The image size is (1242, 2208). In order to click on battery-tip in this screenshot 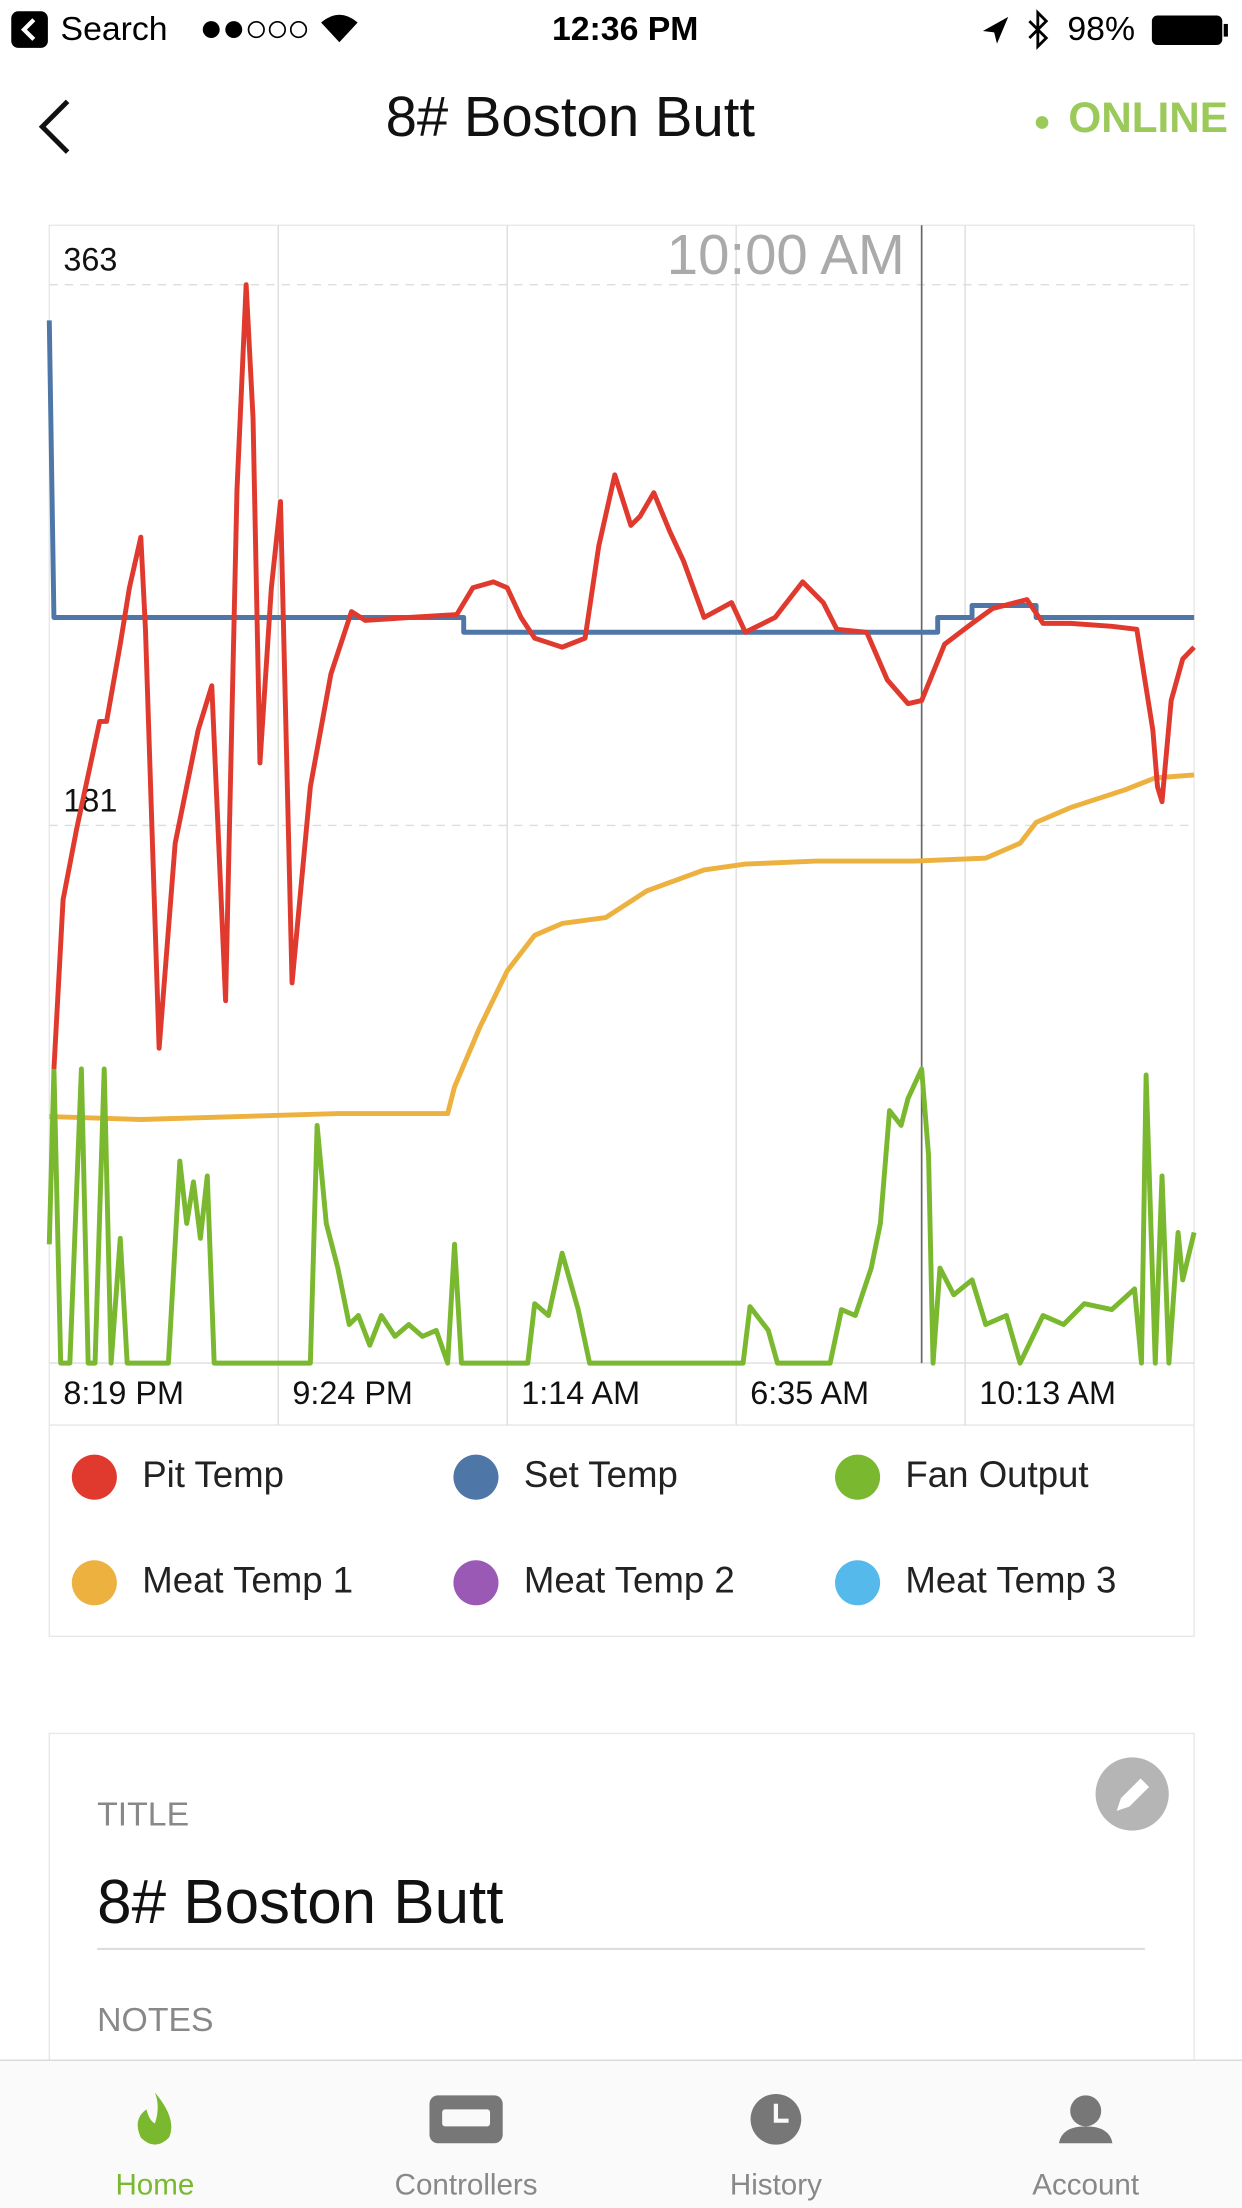, I will do `click(1225, 30)`.